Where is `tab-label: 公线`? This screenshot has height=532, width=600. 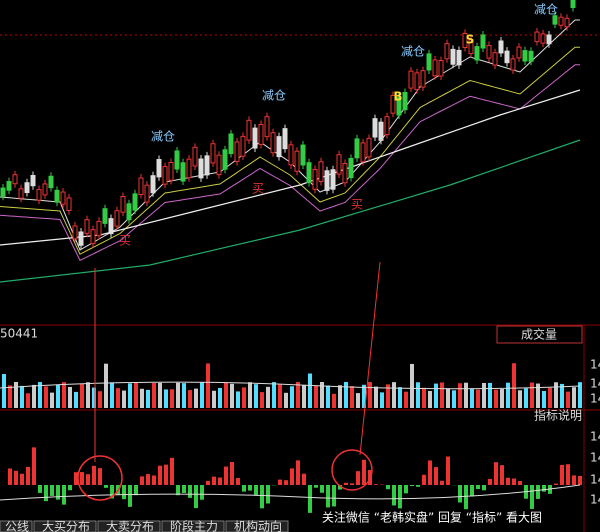 tab-label: 公线 is located at coordinates (17, 526).